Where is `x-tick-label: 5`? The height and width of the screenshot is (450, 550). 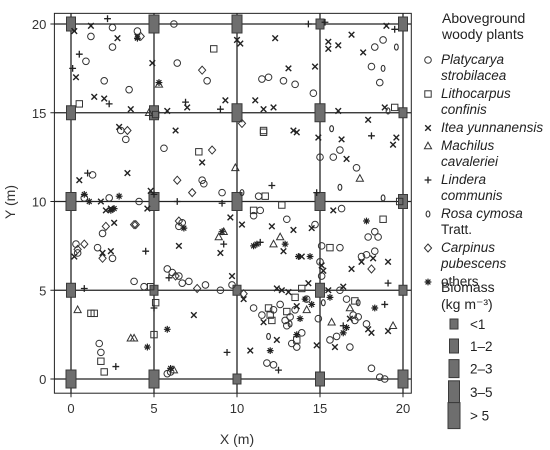
x-tick-label: 5 is located at coordinates (153, 408).